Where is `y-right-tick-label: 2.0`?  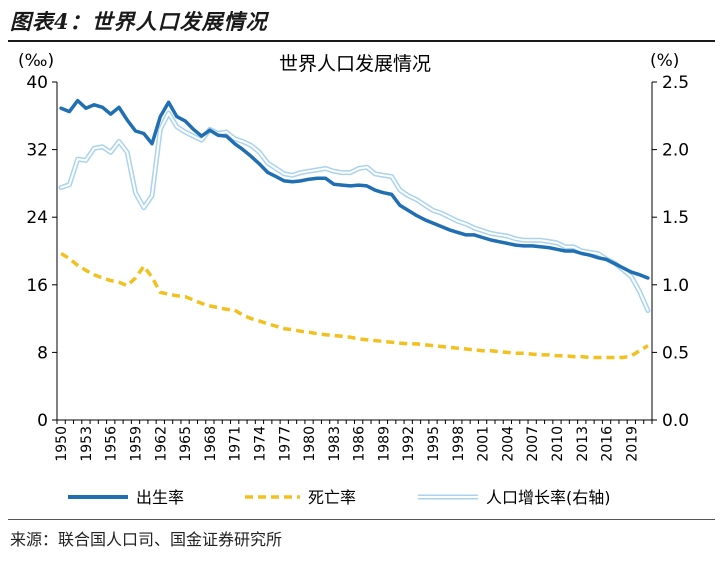 y-right-tick-label: 2.0 is located at coordinates (675, 151).